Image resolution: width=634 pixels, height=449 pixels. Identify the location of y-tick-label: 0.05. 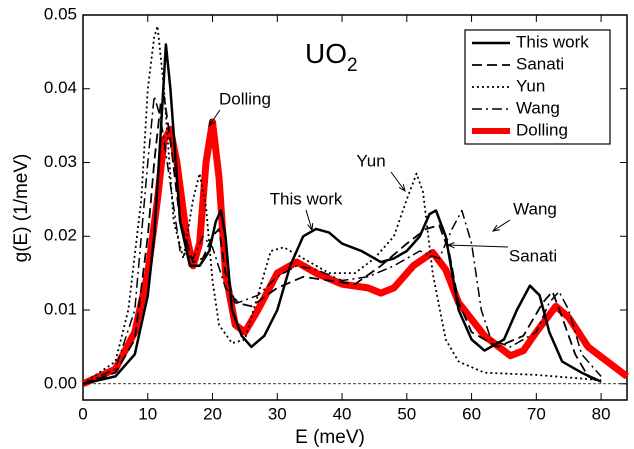
(60, 13).